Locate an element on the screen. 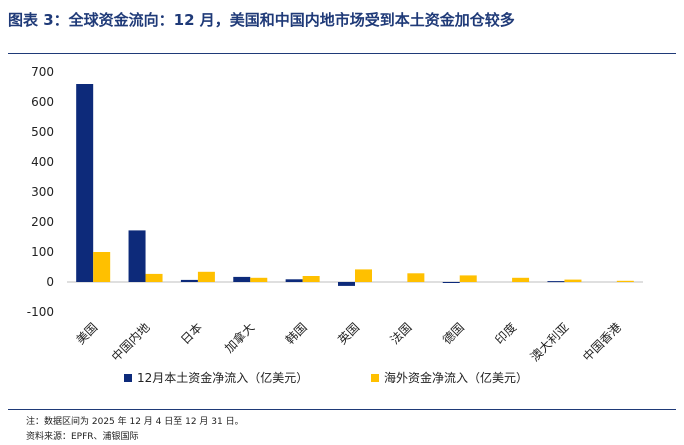  y-tick-label: 200 is located at coordinates (42, 222).